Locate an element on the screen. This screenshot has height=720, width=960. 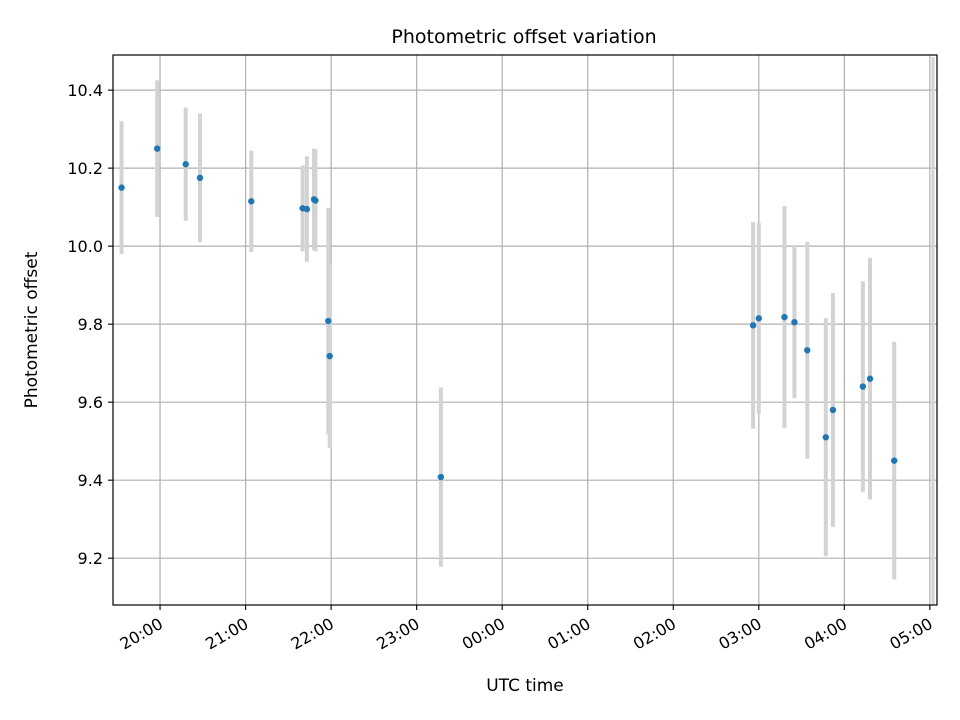
x-tick-label: 20:00 is located at coordinates (141, 634).